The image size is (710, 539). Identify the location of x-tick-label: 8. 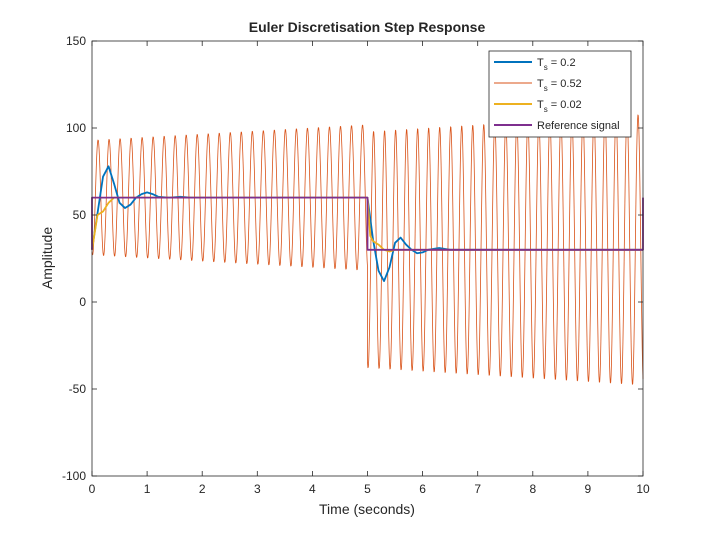
(532, 489).